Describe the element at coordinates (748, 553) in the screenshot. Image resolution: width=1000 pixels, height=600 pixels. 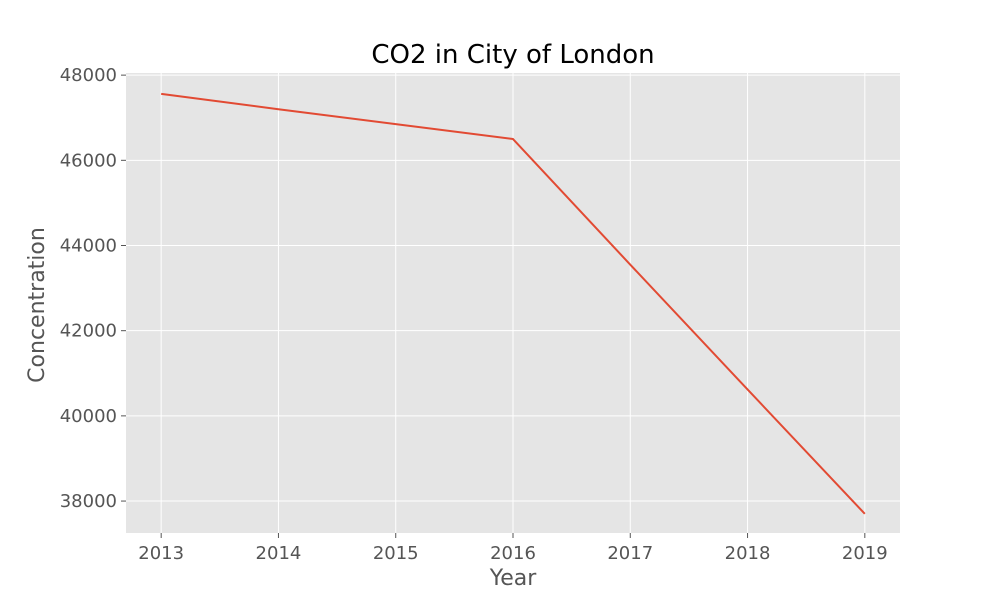
I see `x-tick-label: 2018` at that location.